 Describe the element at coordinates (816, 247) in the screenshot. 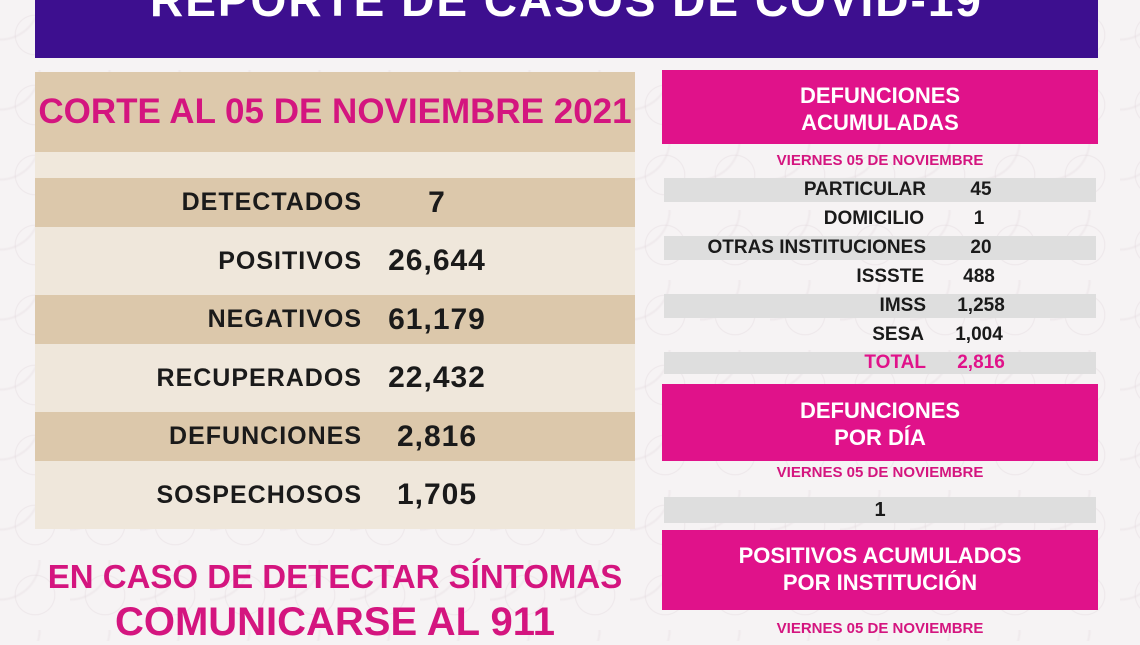

I see `institution-label: OTRAS INSTITUCIONES` at that location.